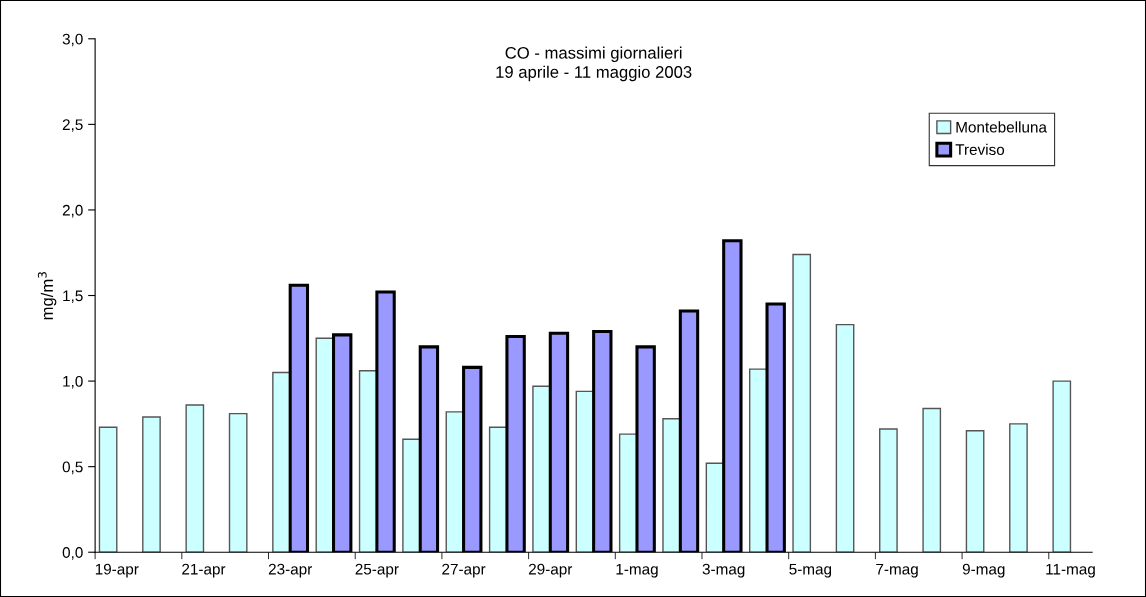 The width and height of the screenshot is (1146, 597). What do you see at coordinates (117, 570) in the screenshot?
I see `x-tick-label: 19-apr` at bounding box center [117, 570].